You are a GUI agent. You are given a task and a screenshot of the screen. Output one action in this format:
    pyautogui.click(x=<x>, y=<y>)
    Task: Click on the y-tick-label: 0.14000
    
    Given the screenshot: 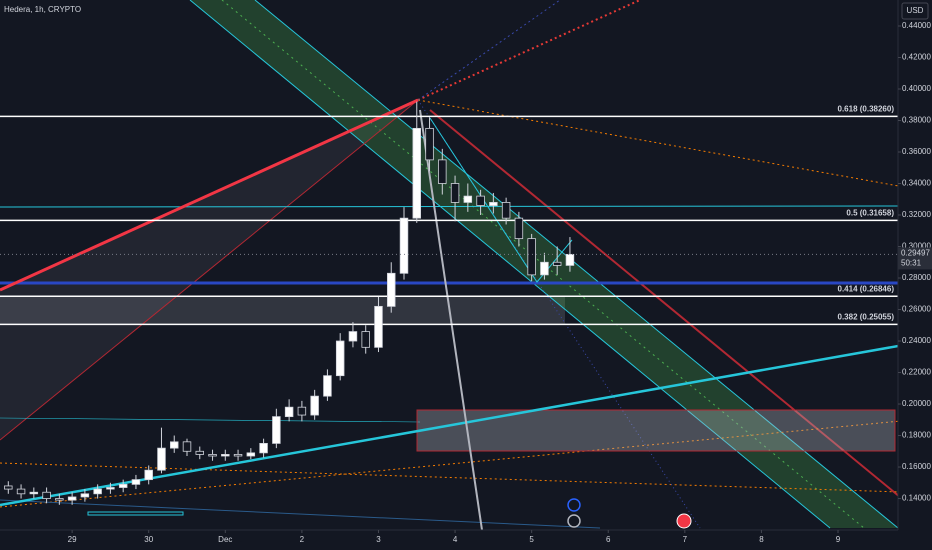 What is the action you would take?
    pyautogui.click(x=916, y=498)
    